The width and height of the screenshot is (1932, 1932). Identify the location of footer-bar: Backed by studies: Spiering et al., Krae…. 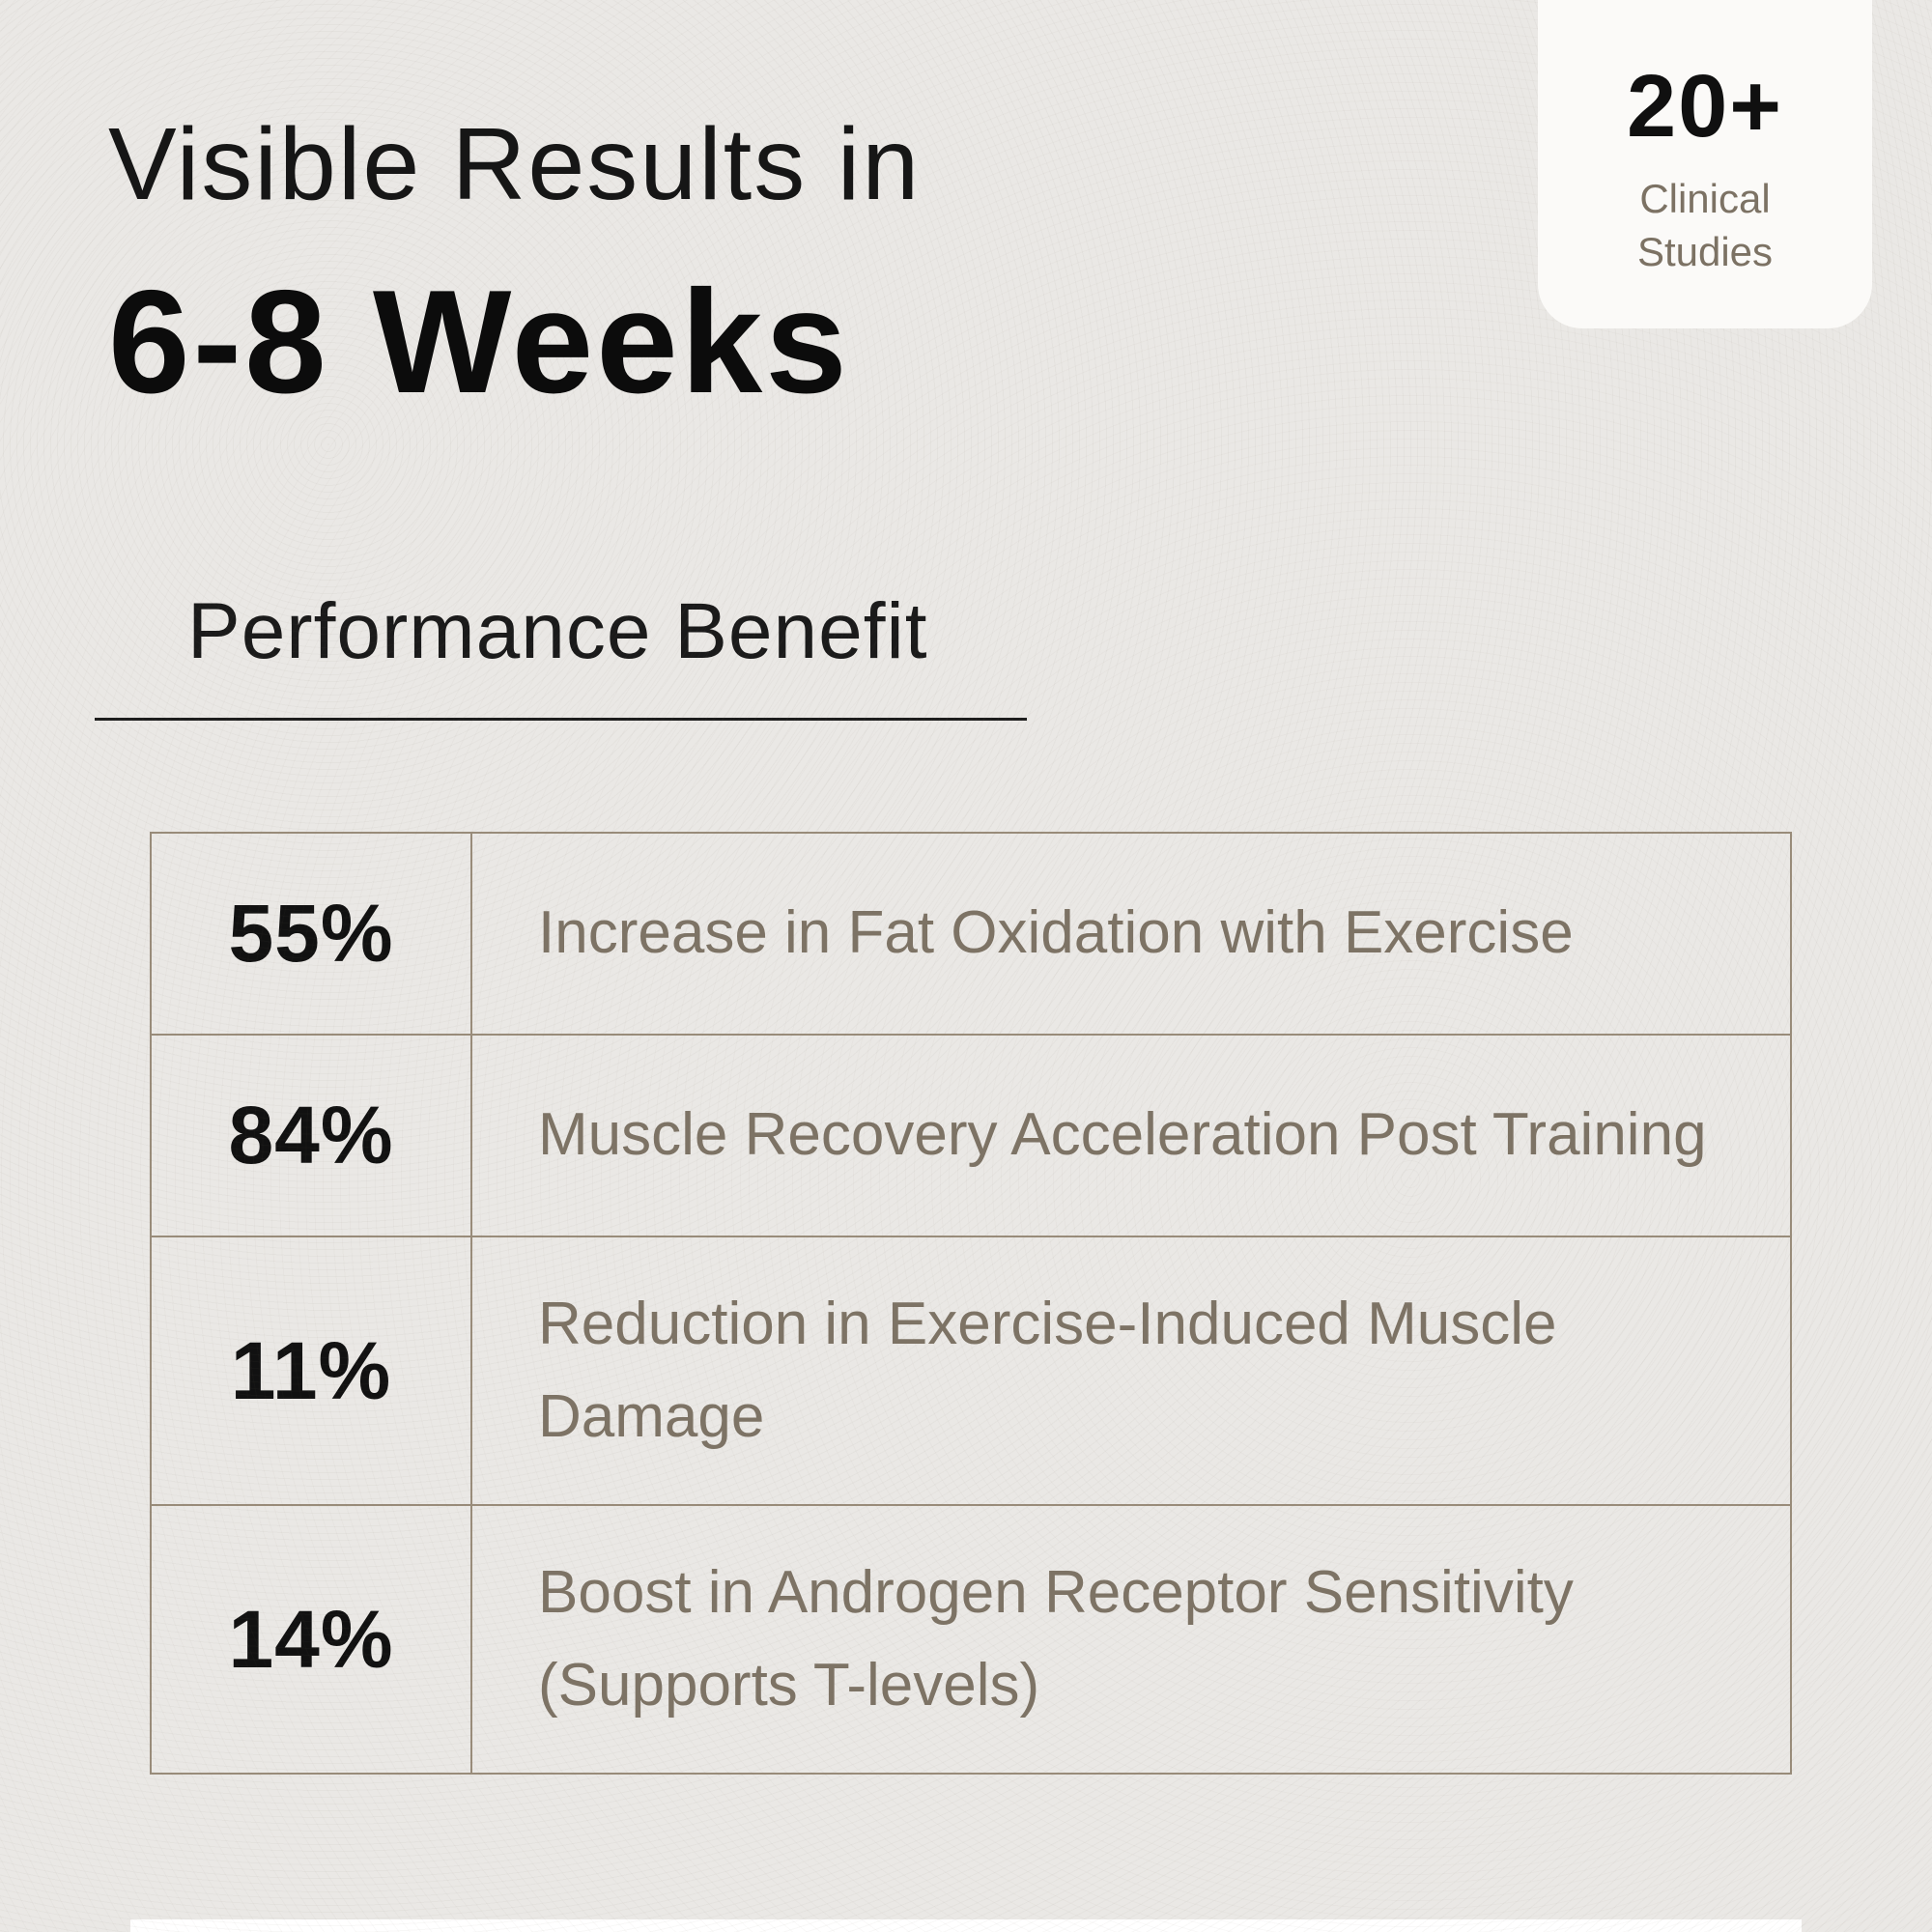
(966, 1925).